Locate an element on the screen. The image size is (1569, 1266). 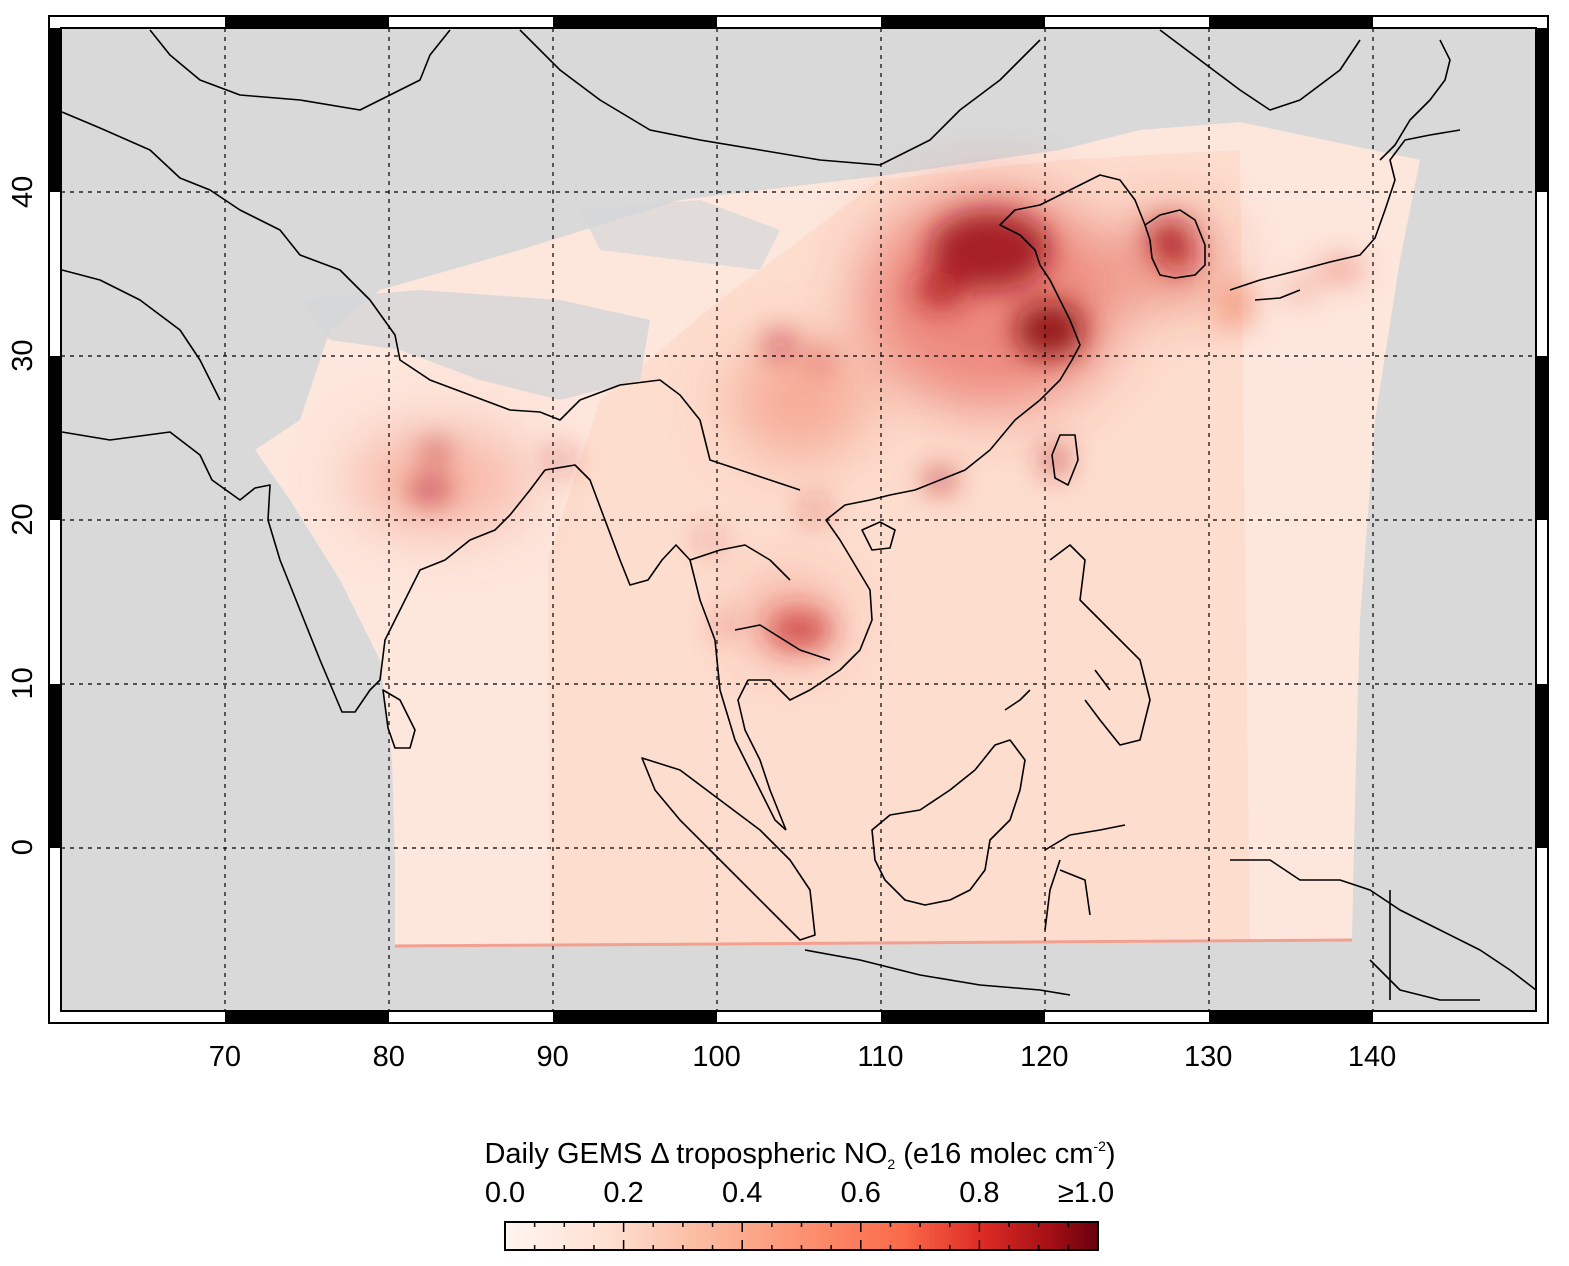
lon-tick-label: 80 is located at coordinates (389, 1057).